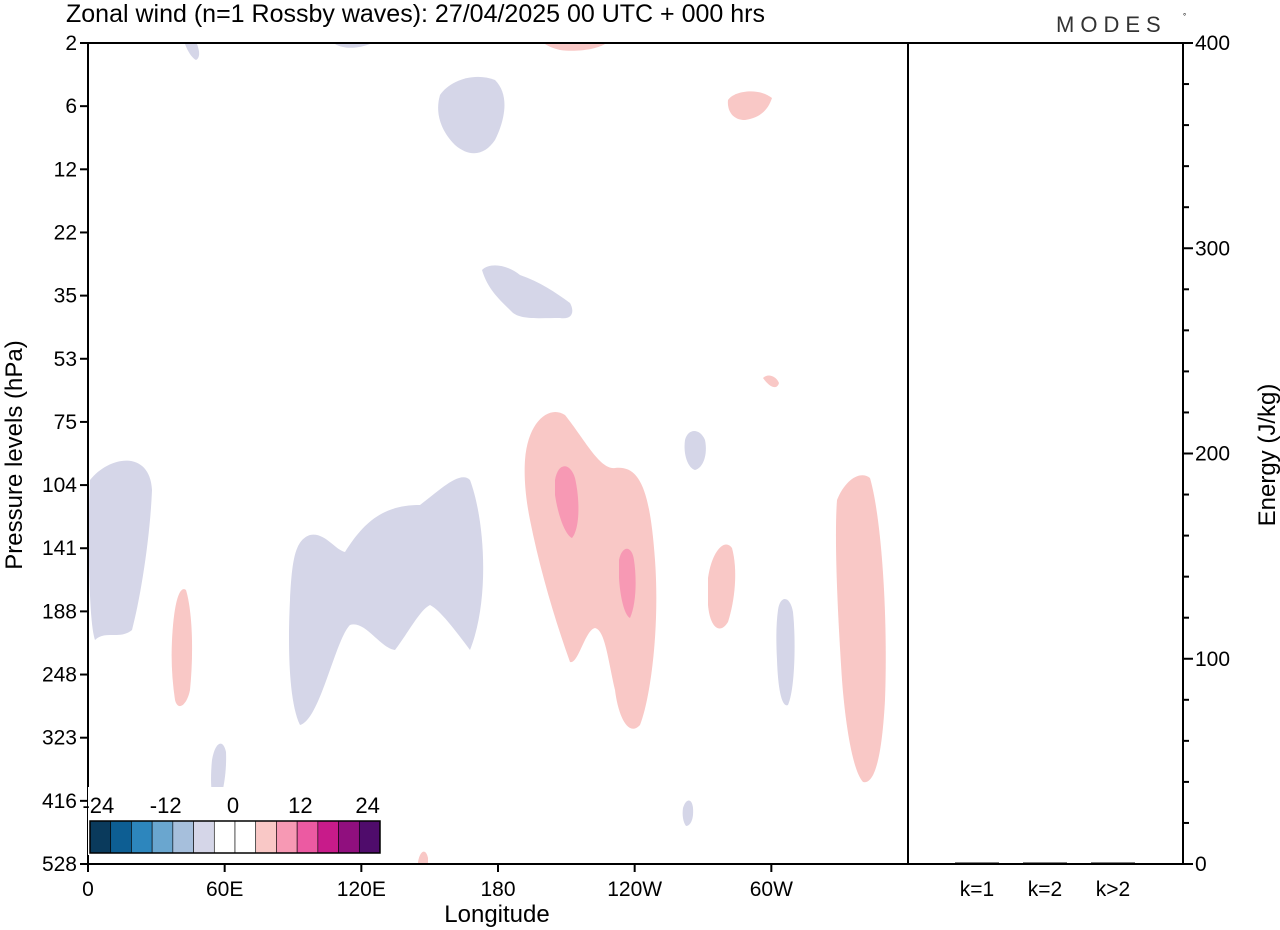 This screenshot has width=1280, height=930. I want to click on colorbar-tick-label: 12, so click(300, 805).